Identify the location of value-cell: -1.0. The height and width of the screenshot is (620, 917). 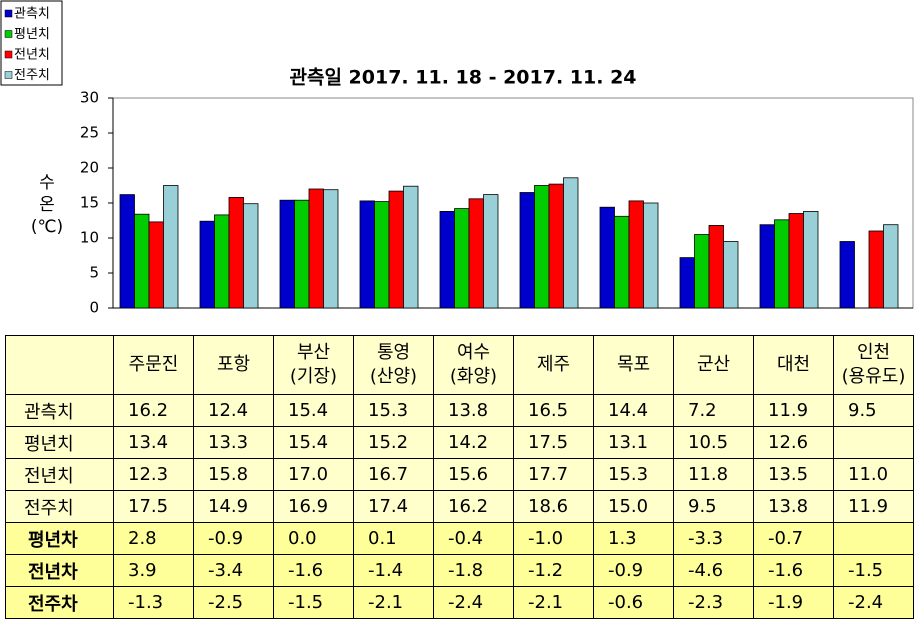
(553, 538).